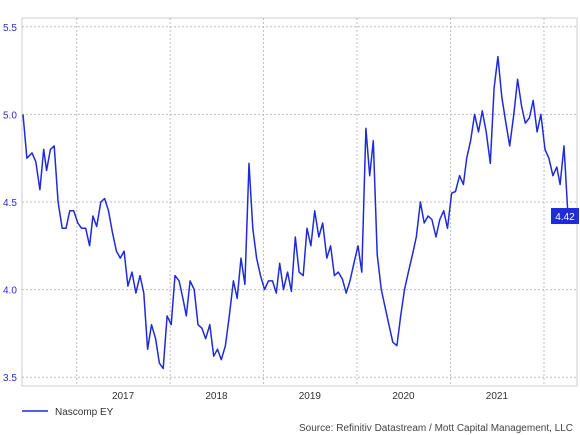 Image resolution: width=580 pixels, height=435 pixels. What do you see at coordinates (123, 396) in the screenshot?
I see `x-tick-label: 2017` at bounding box center [123, 396].